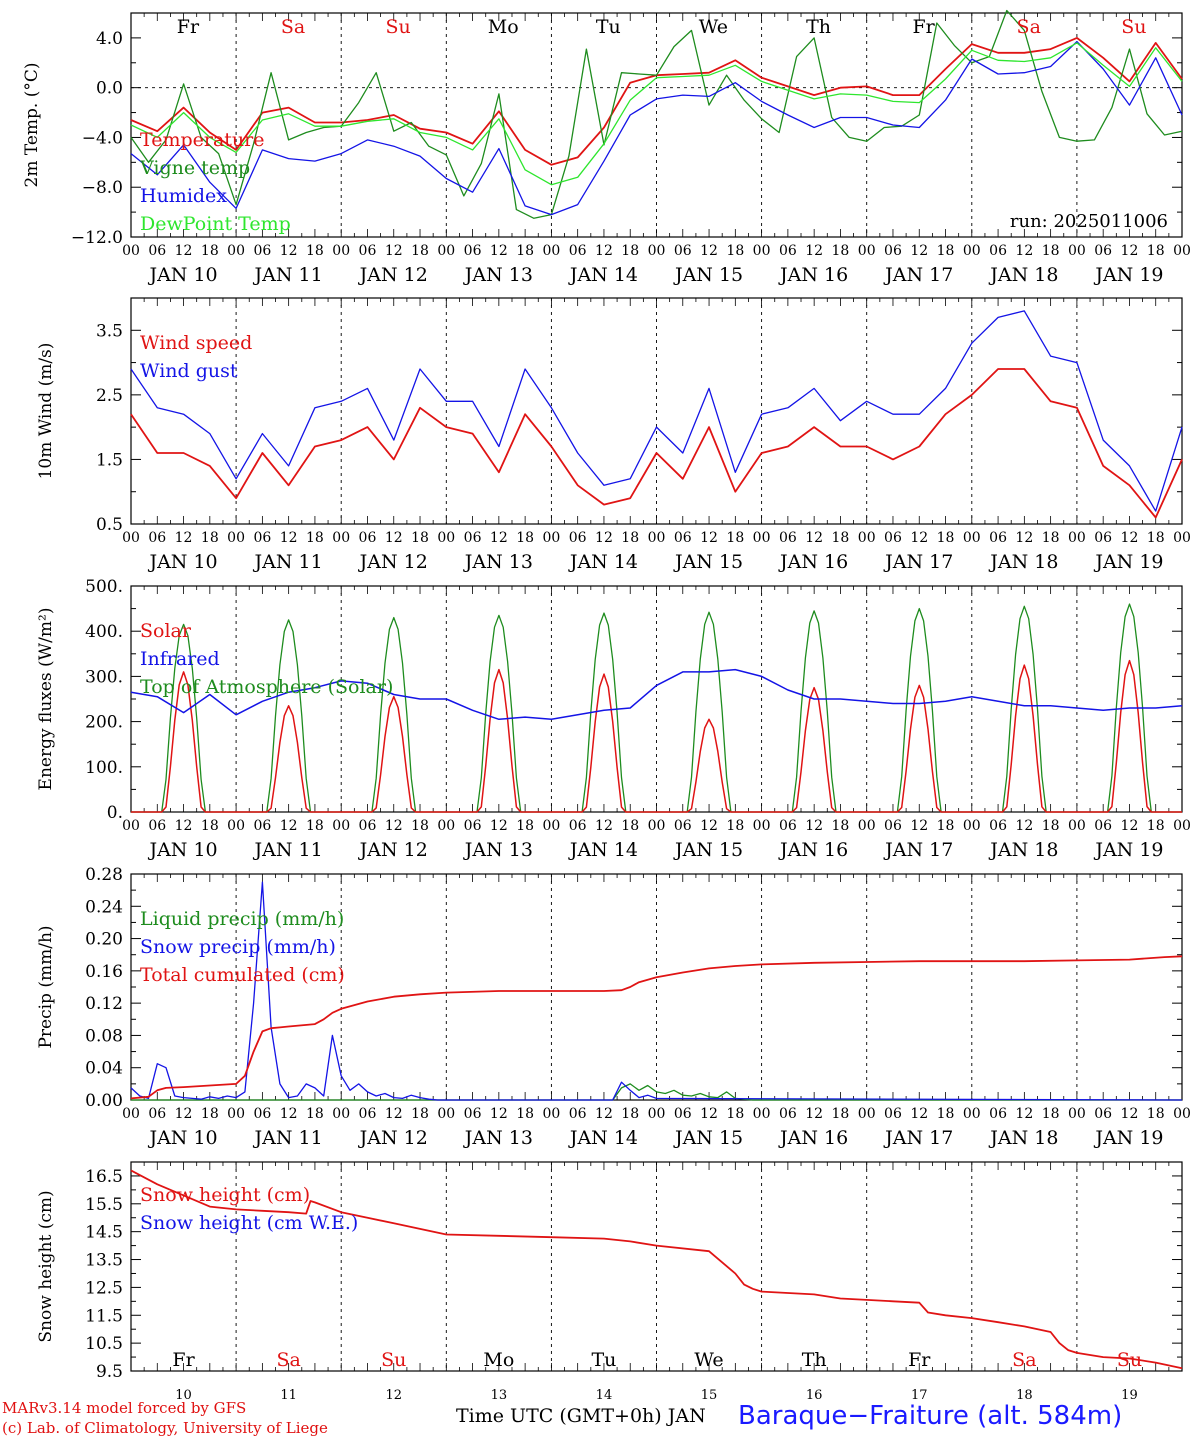 The height and width of the screenshot is (1440, 1194). I want to click on series-group-wind, so click(656, 414).